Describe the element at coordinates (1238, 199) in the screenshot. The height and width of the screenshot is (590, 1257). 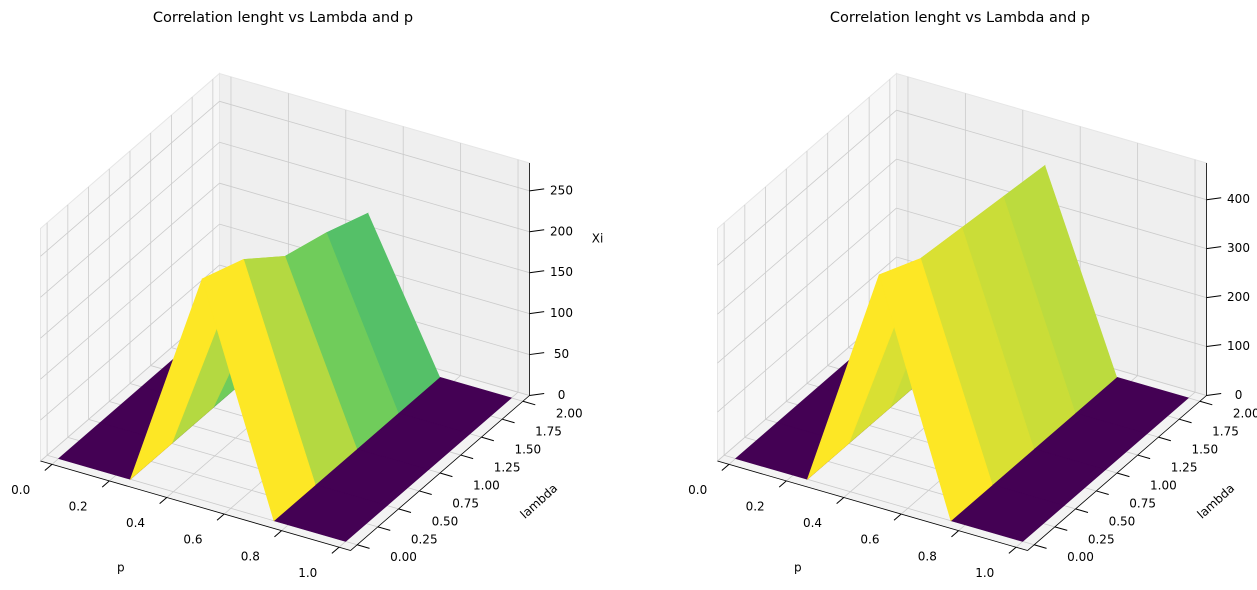
I see `z-tick-label: 400` at that location.